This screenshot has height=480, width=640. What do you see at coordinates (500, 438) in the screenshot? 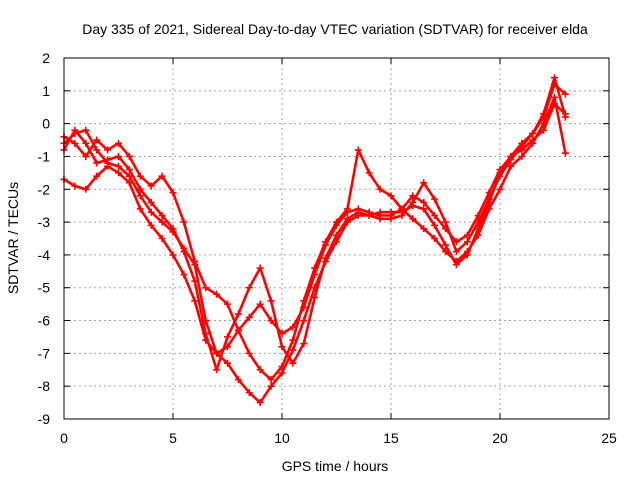
I see `x-tick-label-4: 20` at bounding box center [500, 438].